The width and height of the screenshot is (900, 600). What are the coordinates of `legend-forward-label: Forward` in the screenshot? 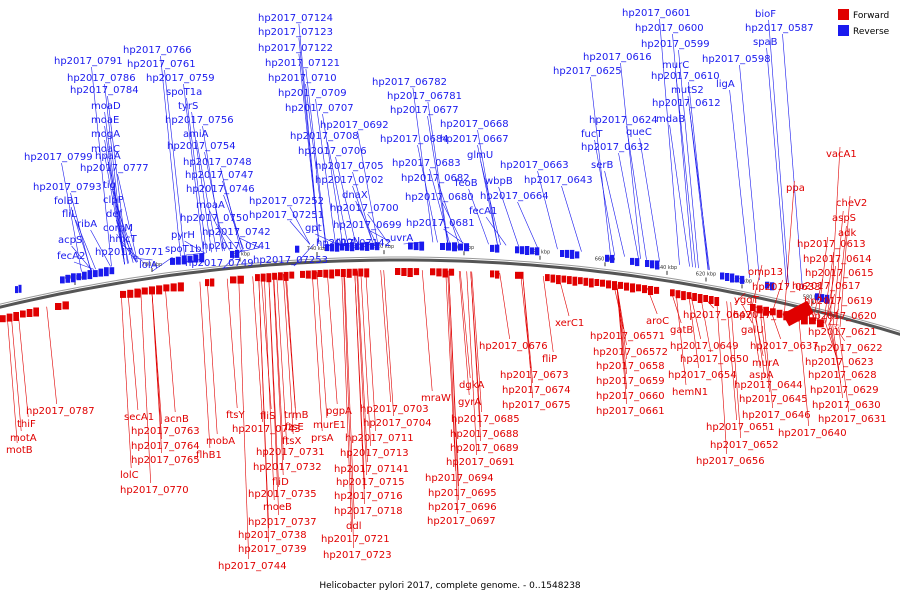 It's located at (871, 16).